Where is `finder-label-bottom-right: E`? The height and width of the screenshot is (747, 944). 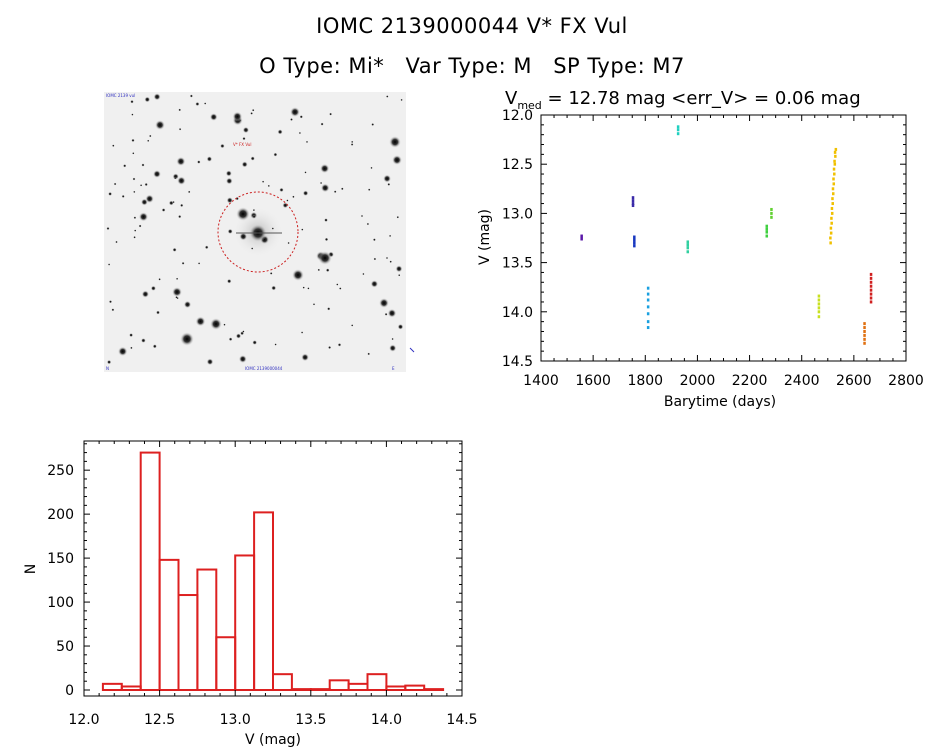 finder-label-bottom-right: E is located at coordinates (393, 368).